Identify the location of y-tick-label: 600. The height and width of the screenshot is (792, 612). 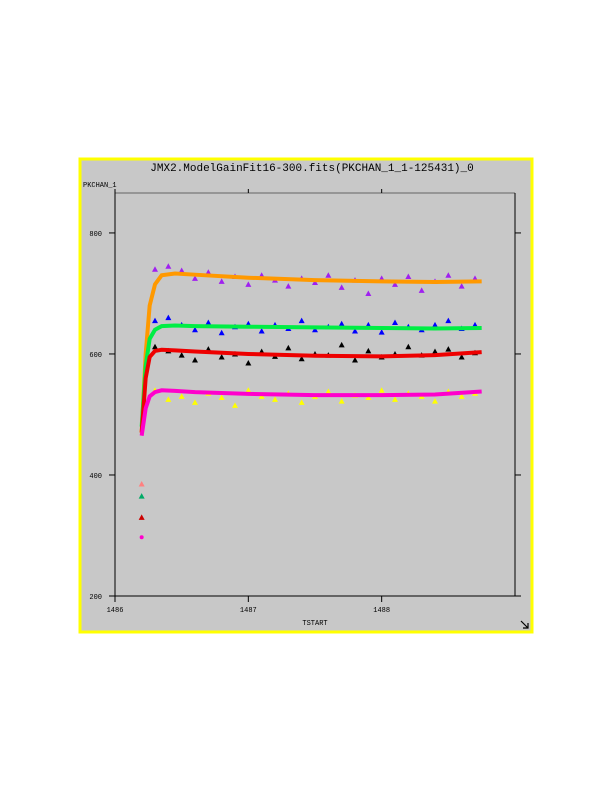
(95, 356).